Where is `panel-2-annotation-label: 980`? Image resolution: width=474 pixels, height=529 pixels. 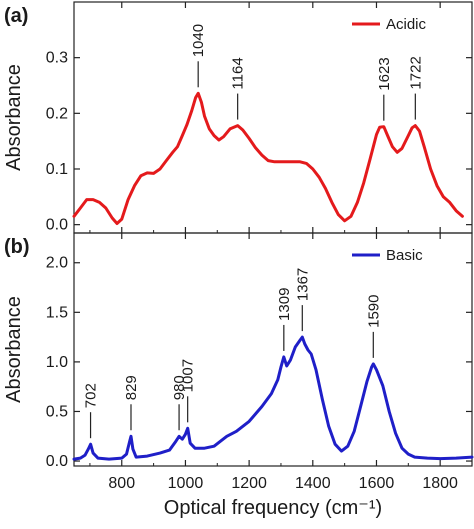
panel-2-annotation-label: 980 is located at coordinates (179, 387).